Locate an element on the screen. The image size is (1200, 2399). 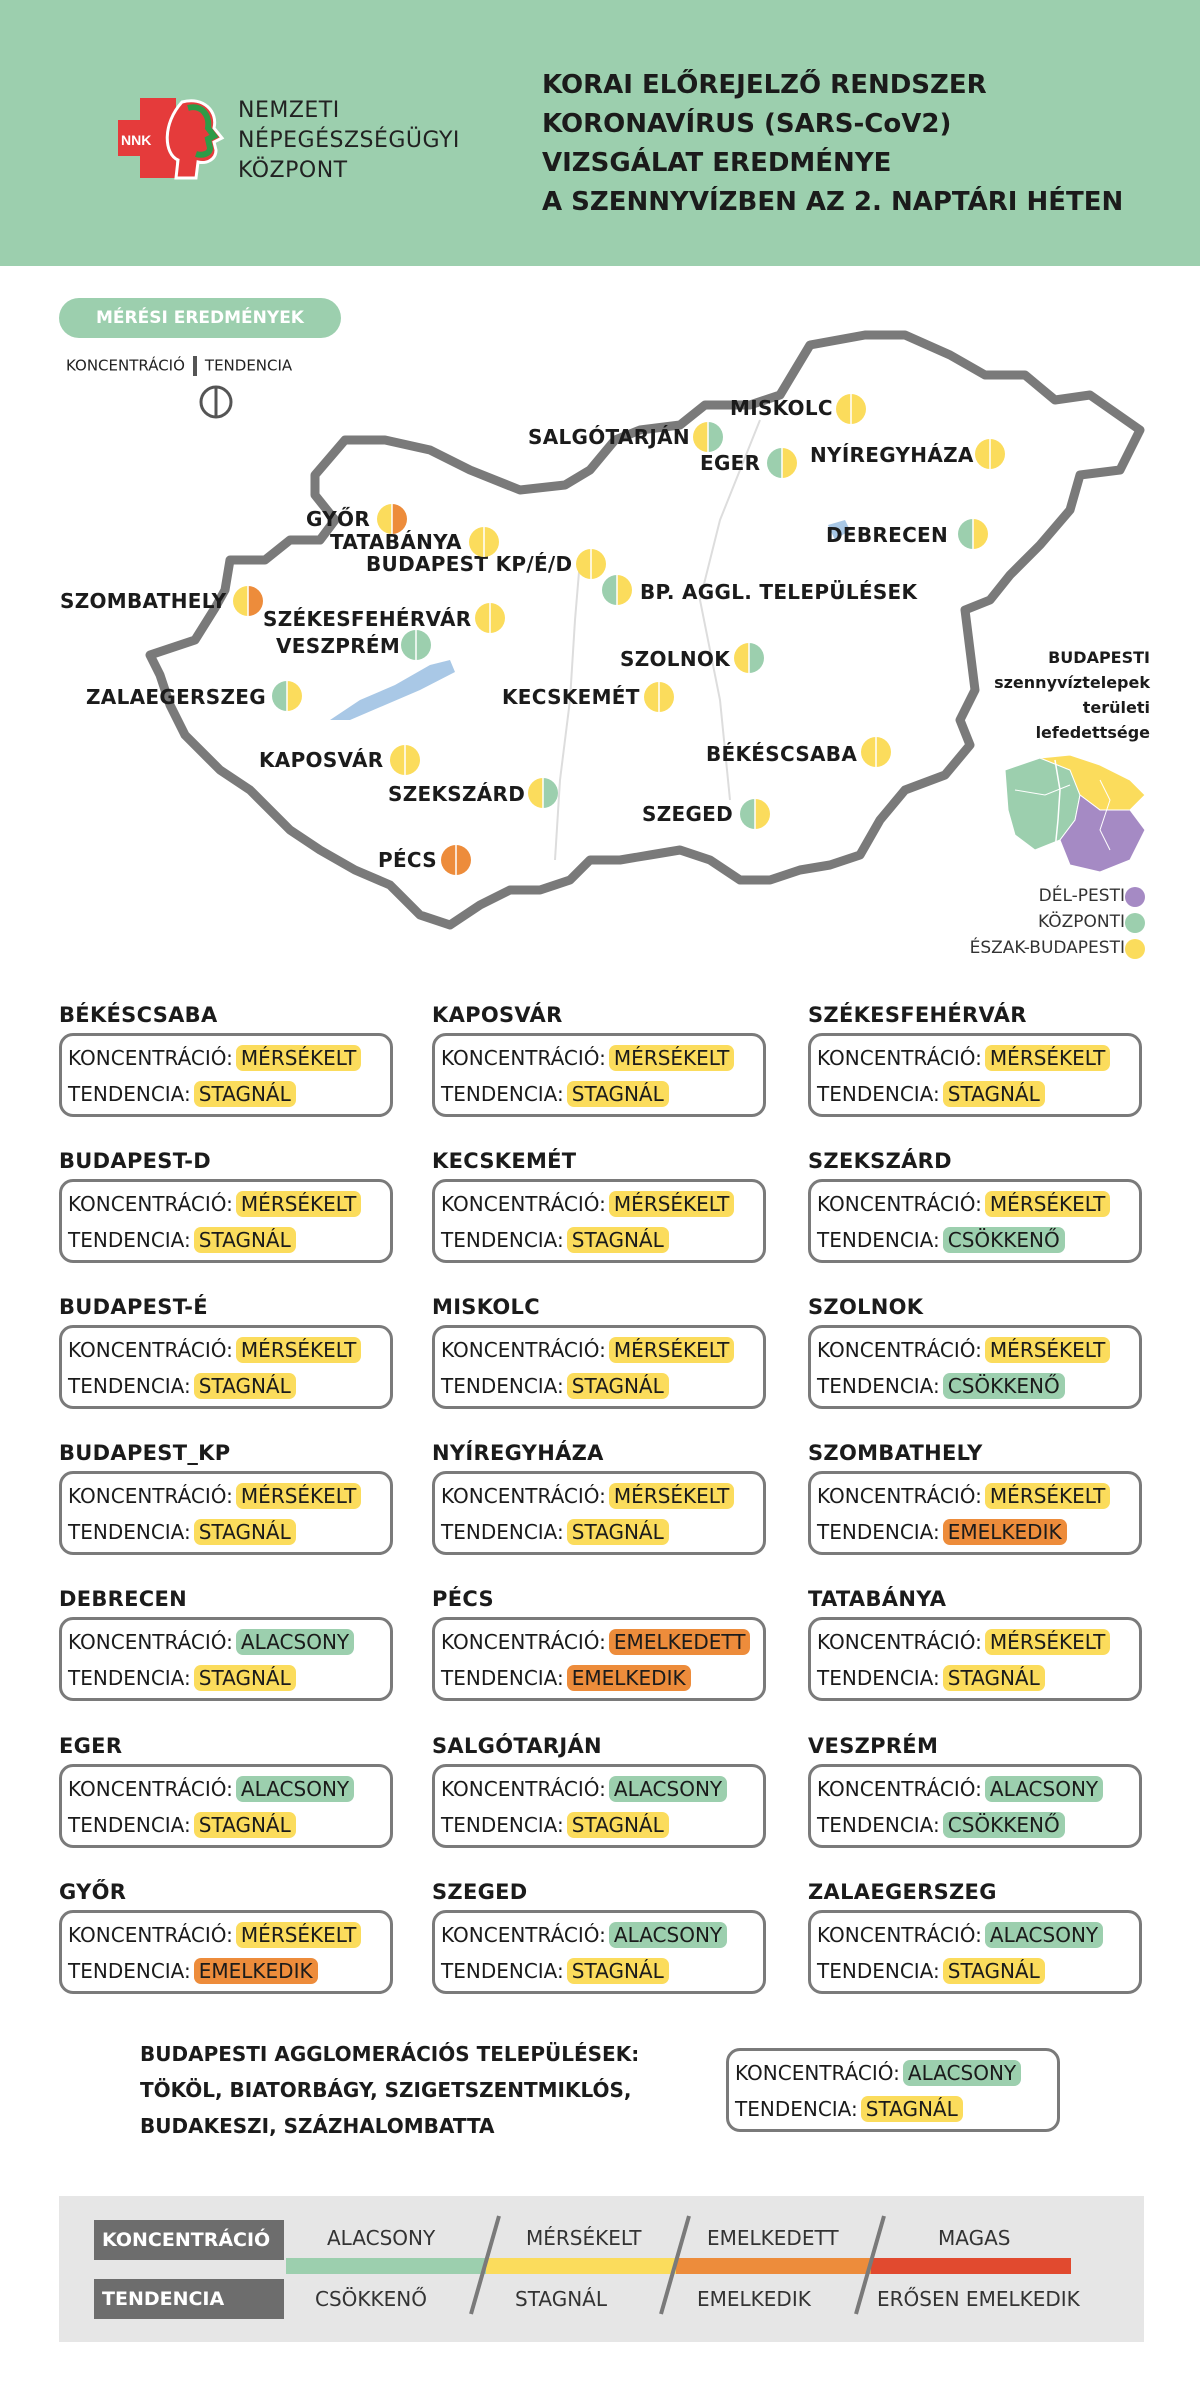
legend-conc-level: ALACSONY is located at coordinates (381, 2238).